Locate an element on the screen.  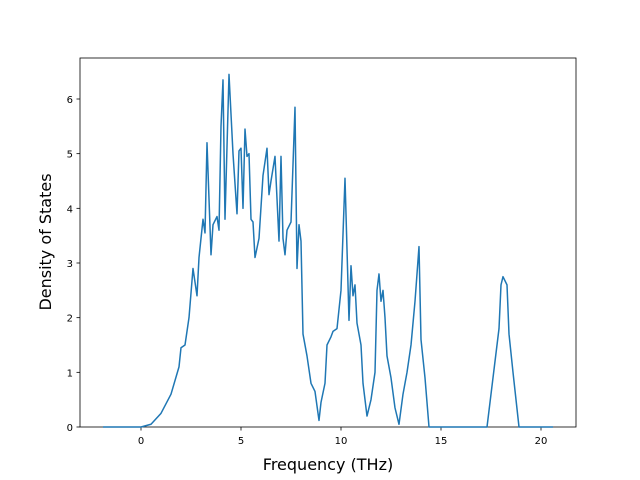
y-axis-label: Density of States is located at coordinates (45, 241).